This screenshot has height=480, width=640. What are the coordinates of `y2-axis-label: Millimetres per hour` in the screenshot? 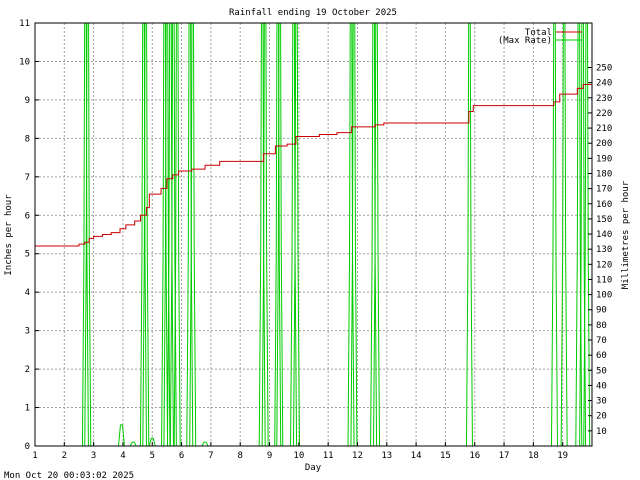 It's located at (626, 234).